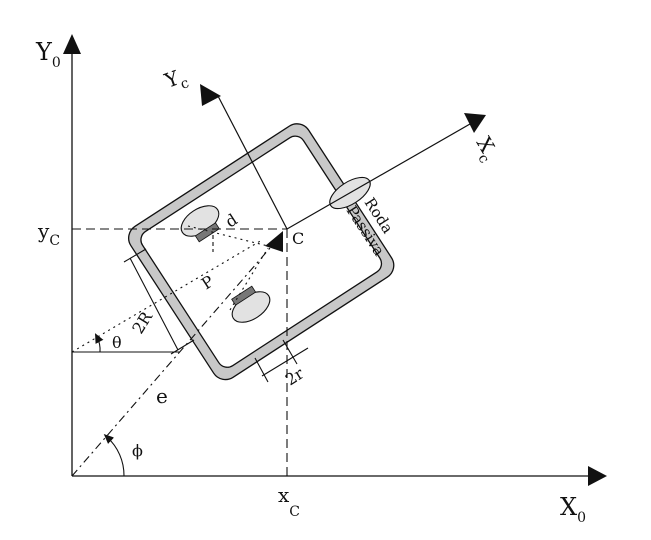  I want to click on yc-arrow-icon, so click(210, 95).